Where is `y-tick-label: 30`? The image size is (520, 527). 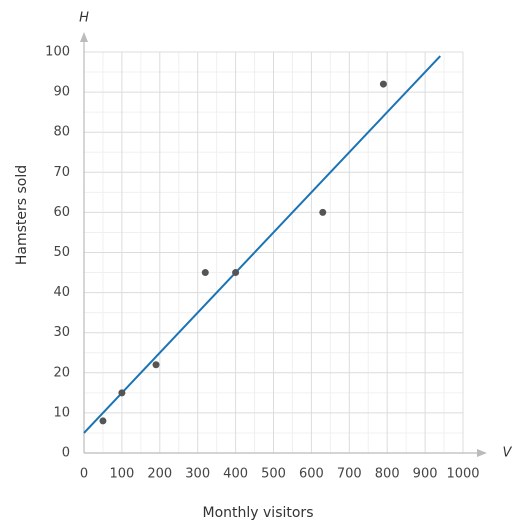 y-tick-label: 30 is located at coordinates (61, 332).